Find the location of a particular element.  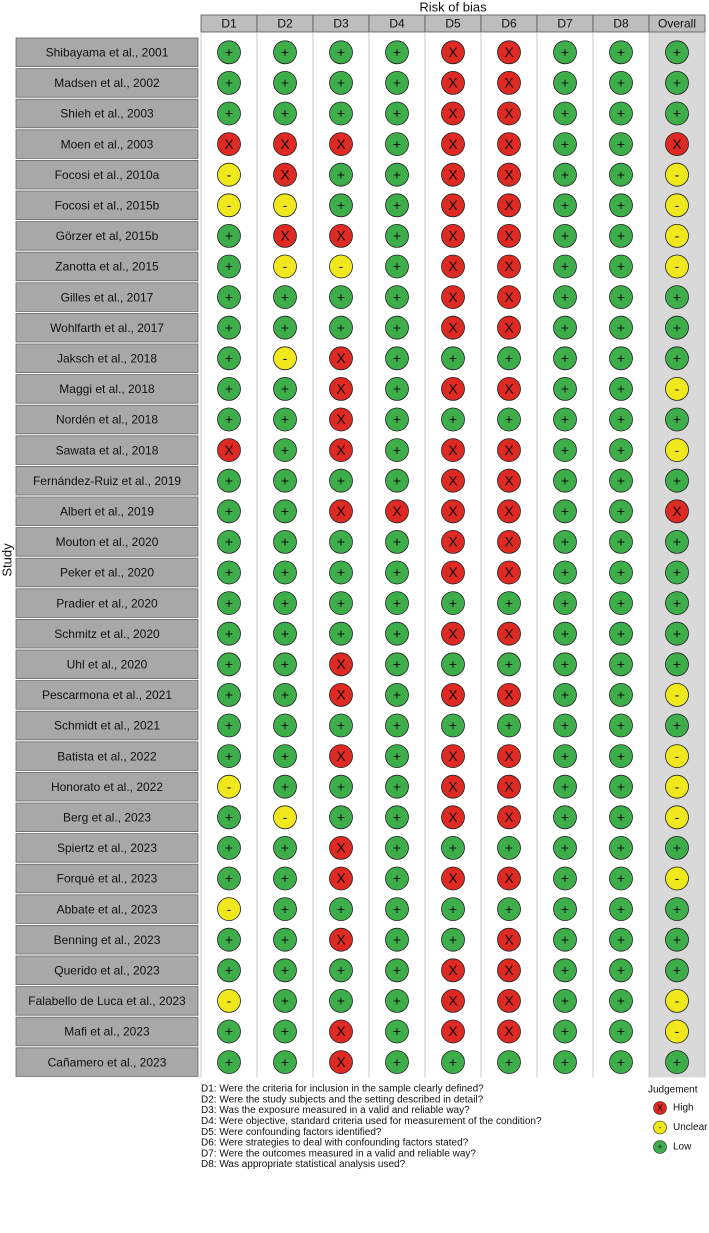

study-label: Shieh et al., 2003 is located at coordinates (107, 114).